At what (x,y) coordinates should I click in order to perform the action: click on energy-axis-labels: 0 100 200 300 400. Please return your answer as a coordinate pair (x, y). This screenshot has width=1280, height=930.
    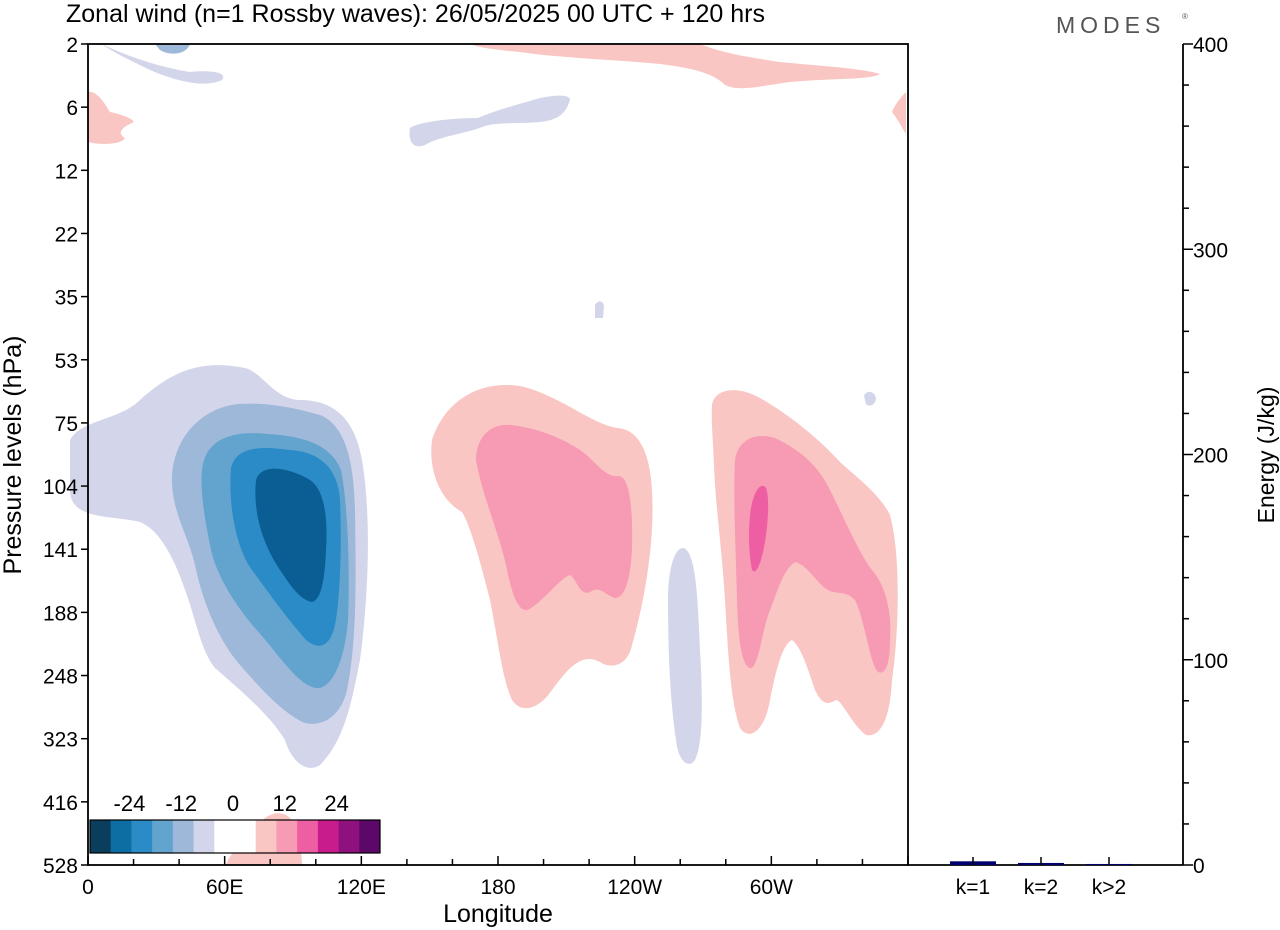
    Looking at the image, I should click on (1210, 456).